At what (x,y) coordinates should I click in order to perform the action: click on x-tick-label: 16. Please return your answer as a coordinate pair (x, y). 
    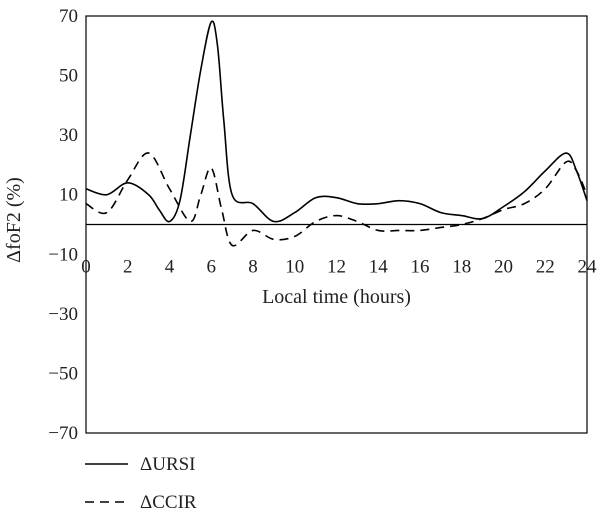
    Looking at the image, I should click on (420, 267).